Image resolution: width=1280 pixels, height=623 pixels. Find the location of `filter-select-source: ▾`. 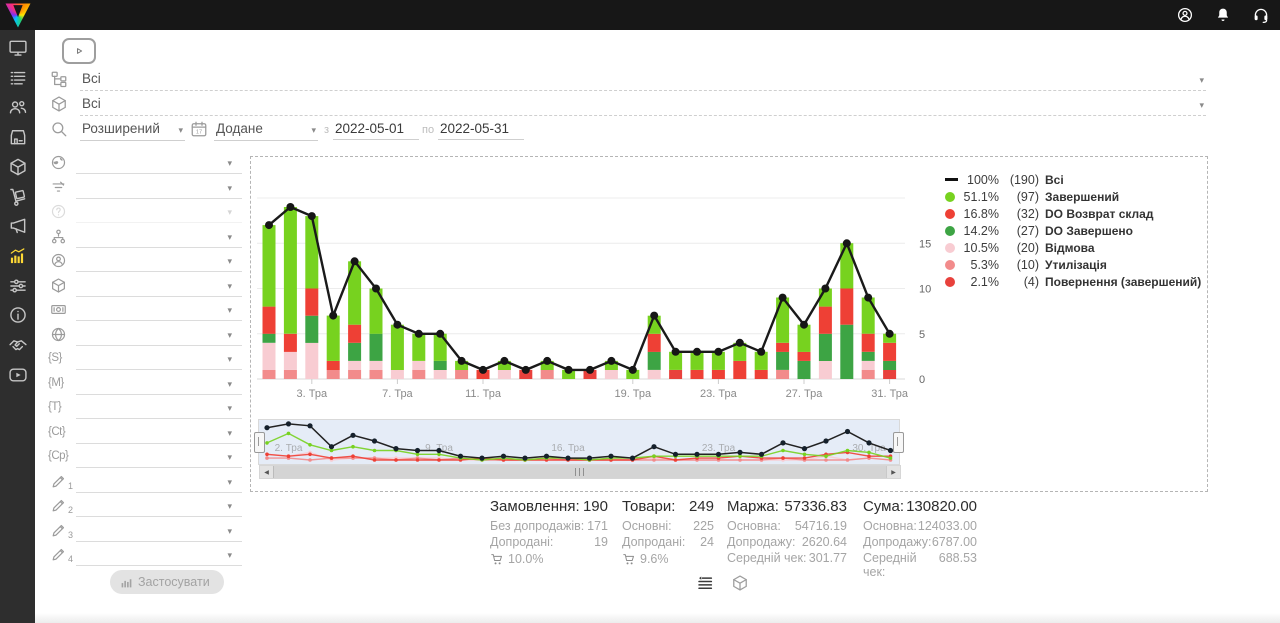

filter-select-source: ▾ is located at coordinates (159, 335).